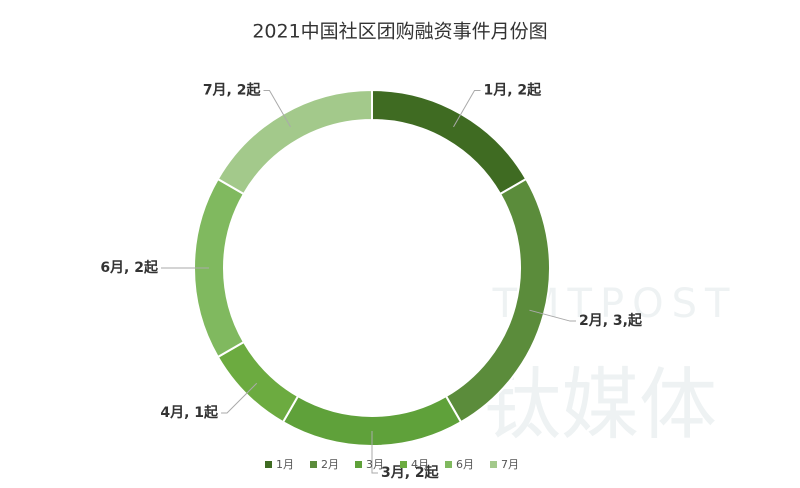 Image resolution: width=800 pixels, height=488 pixels. What do you see at coordinates (410, 472) in the screenshot?
I see `data-label: 3月, 2起` at bounding box center [410, 472].